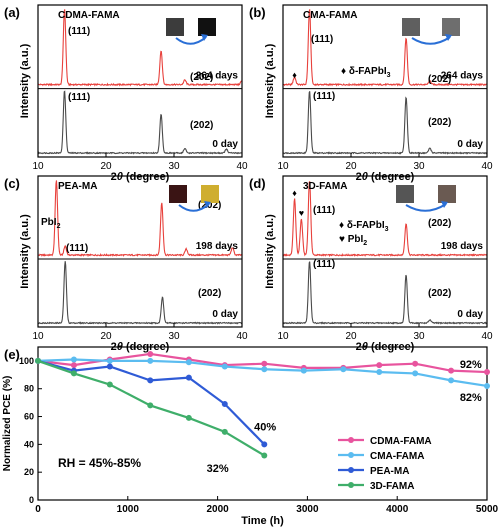 Image resolution: width=500 pixels, height=527 pixels. What do you see at coordinates (38, 509) in the screenshot?
I see `x-tick-label: 0` at bounding box center [38, 509].